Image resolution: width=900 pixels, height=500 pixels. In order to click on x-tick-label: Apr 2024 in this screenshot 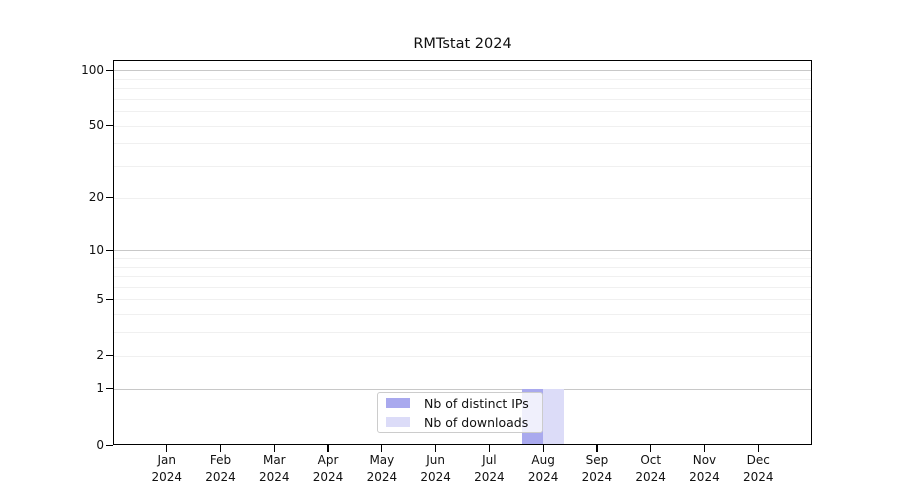, I will do `click(328, 468)`.